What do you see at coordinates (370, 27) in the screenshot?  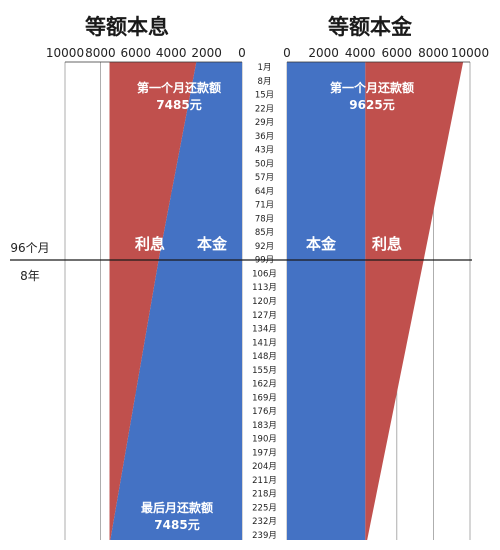 I see `right-chart-title: 等额本金` at bounding box center [370, 27].